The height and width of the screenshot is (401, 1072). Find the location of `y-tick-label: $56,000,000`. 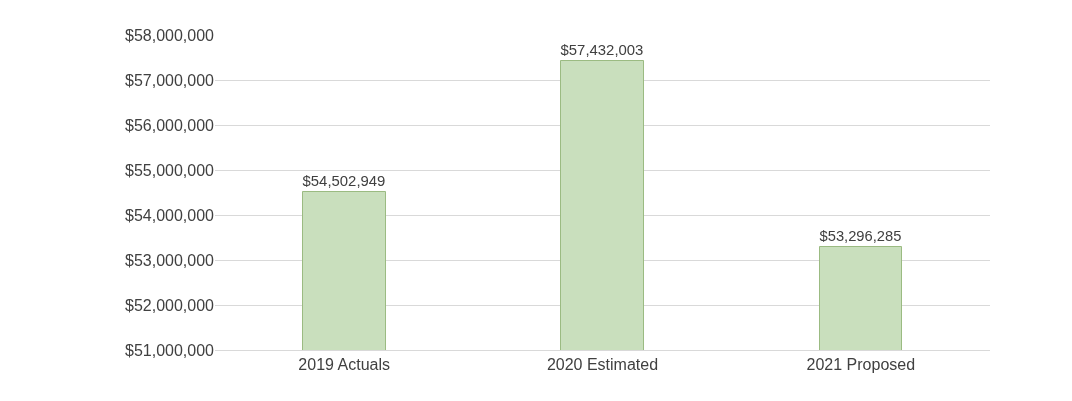

y-tick-label: $56,000,000 is located at coordinates (170, 125).